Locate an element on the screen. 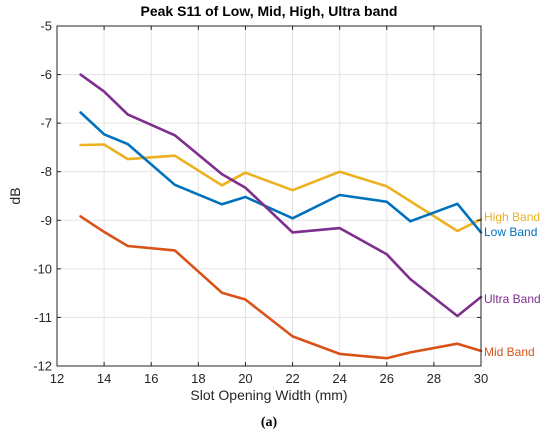 Image resolution: width=550 pixels, height=433 pixels. x-axis-label: Slot Opening Width (mm) is located at coordinates (268, 395).